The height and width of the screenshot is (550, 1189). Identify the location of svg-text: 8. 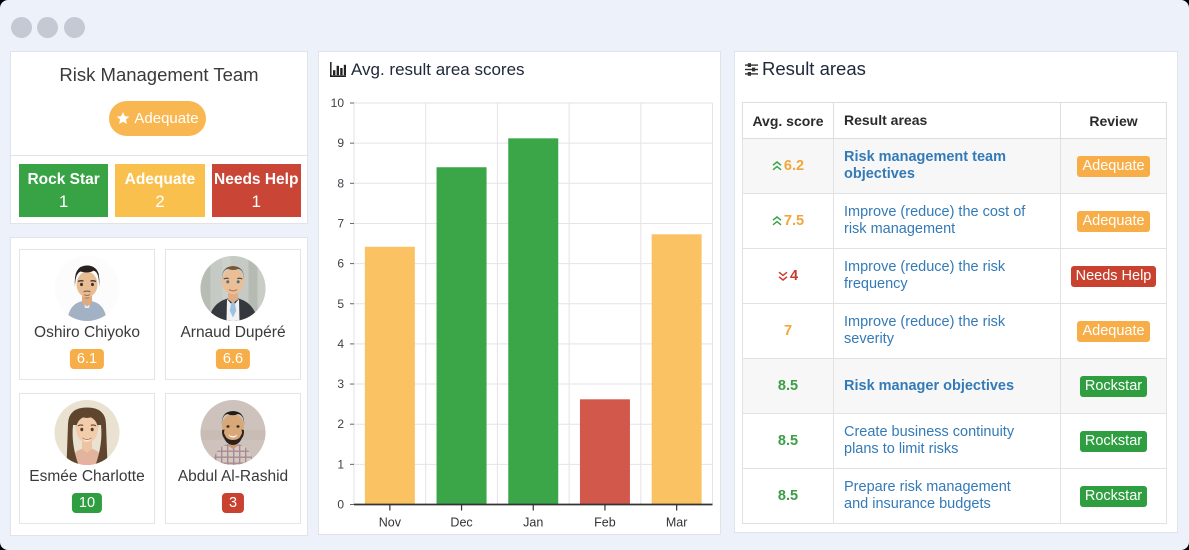
(340, 183).